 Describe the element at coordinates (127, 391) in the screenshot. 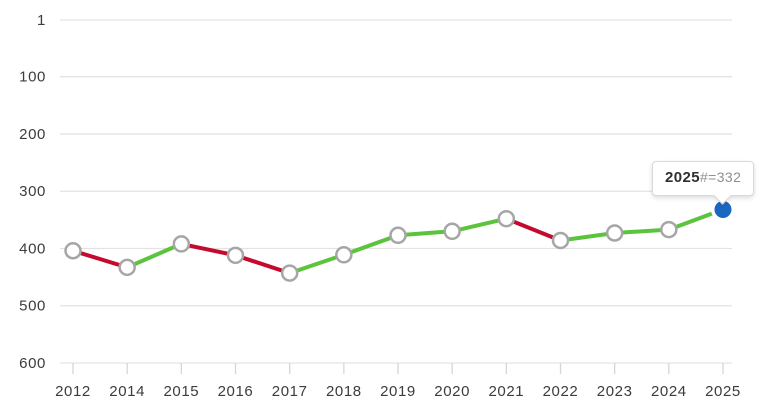

I see `x-axis-tick-label: 2014` at that location.